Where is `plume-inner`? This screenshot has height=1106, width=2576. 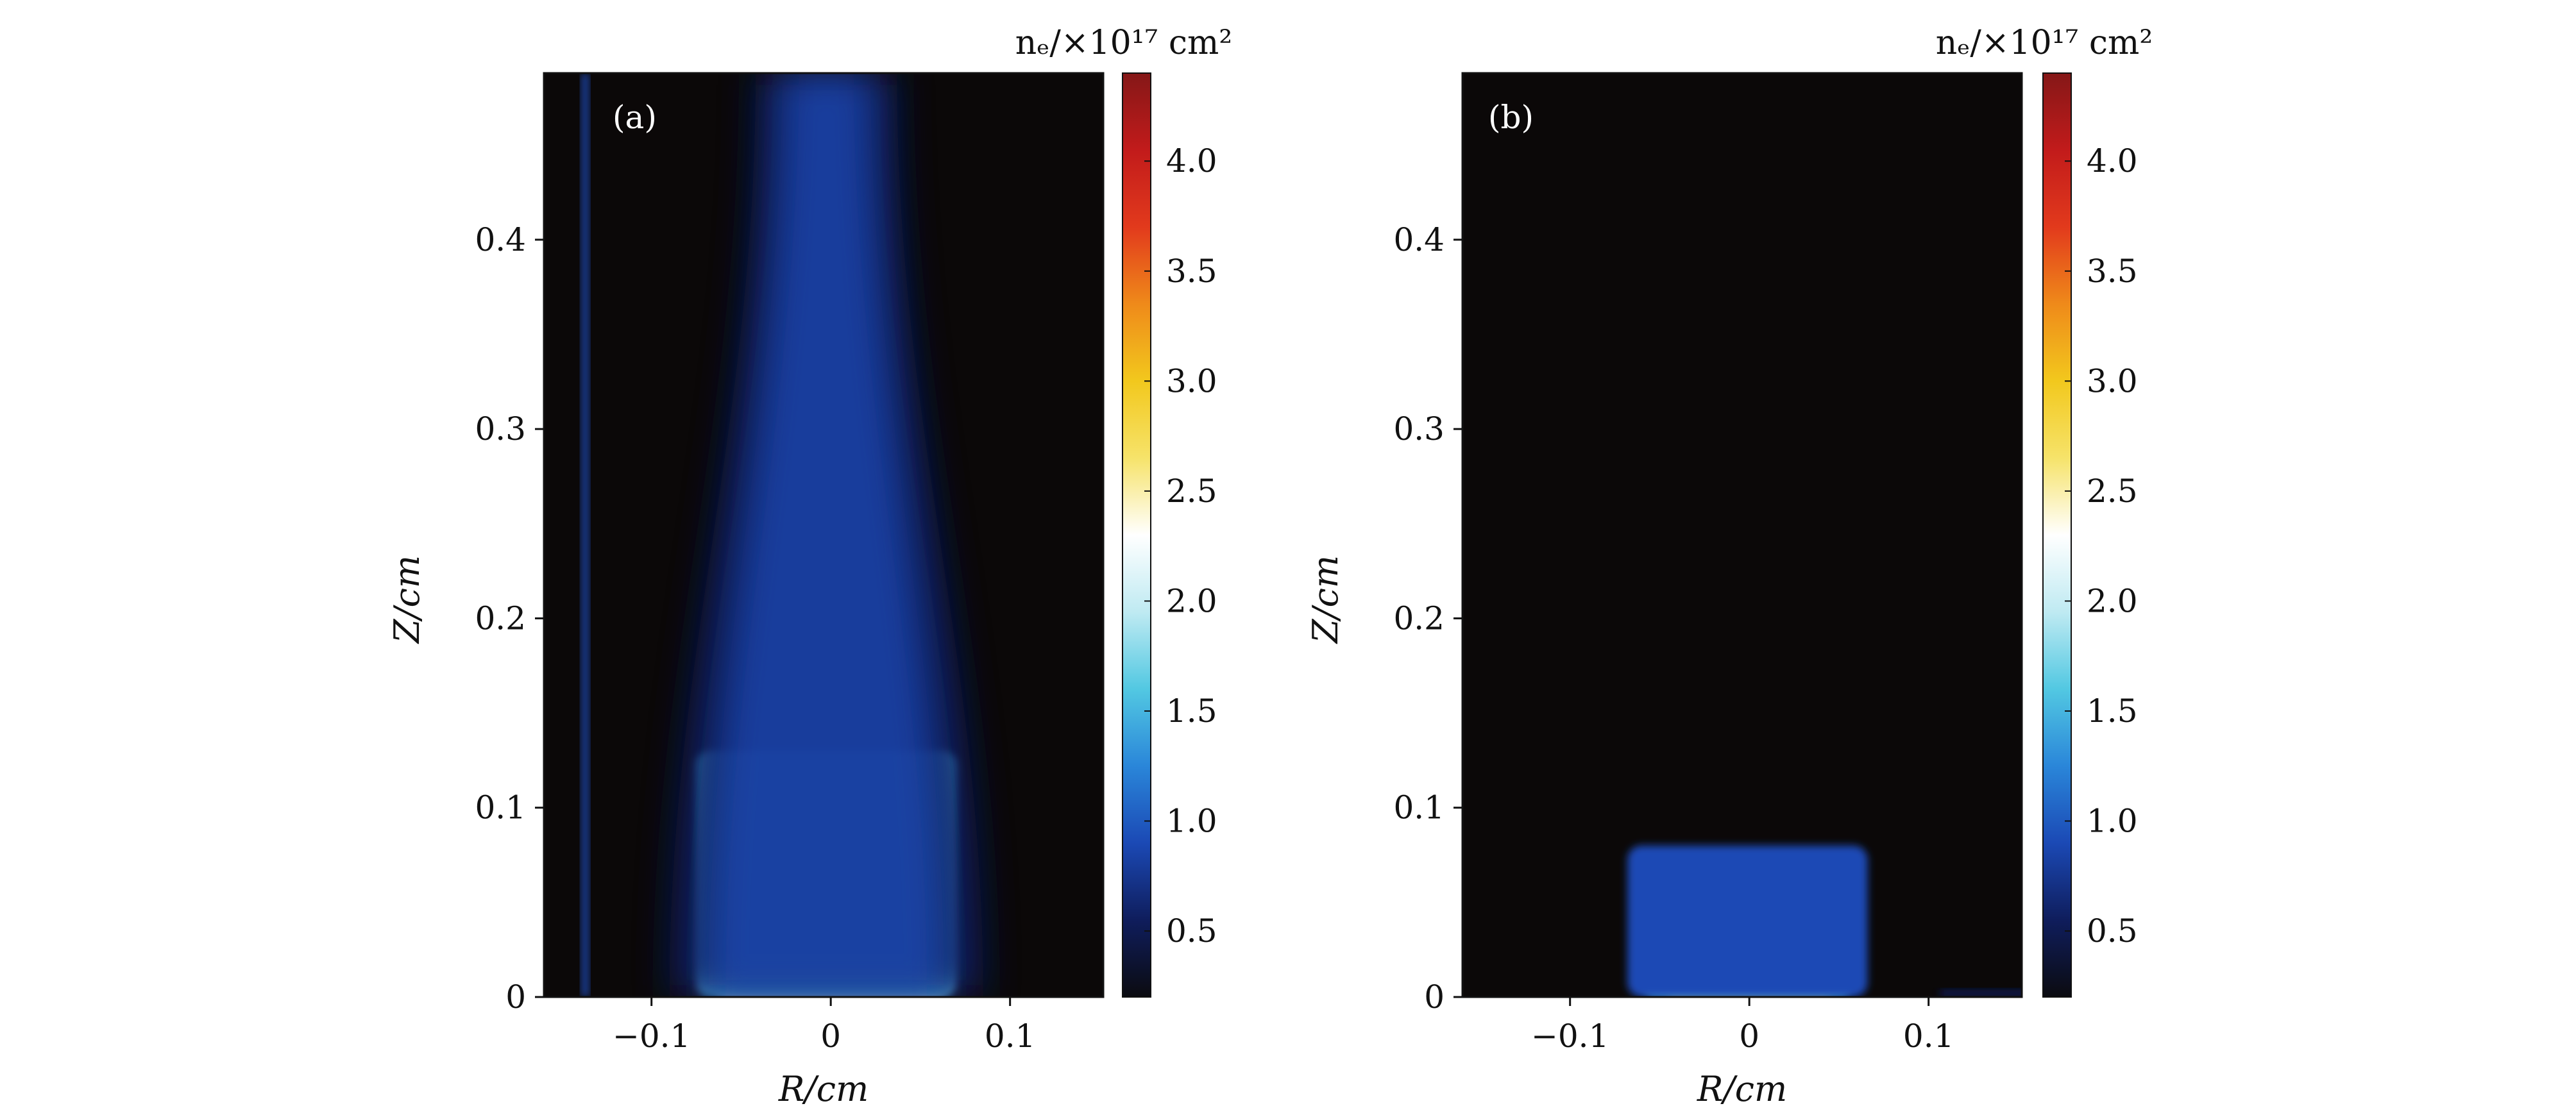 plume-inner is located at coordinates (826, 535).